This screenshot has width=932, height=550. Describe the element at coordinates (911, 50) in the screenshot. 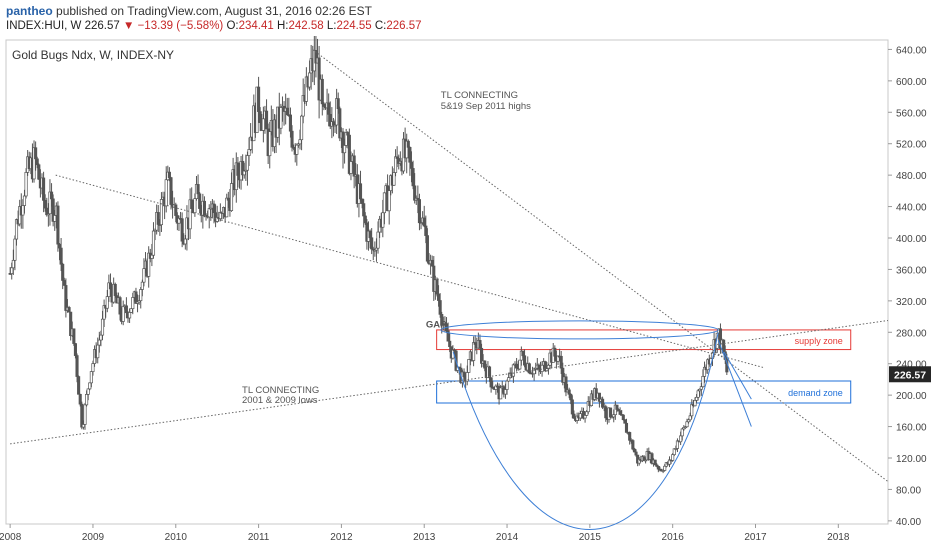

I see `y-tick-label: 640.00` at that location.